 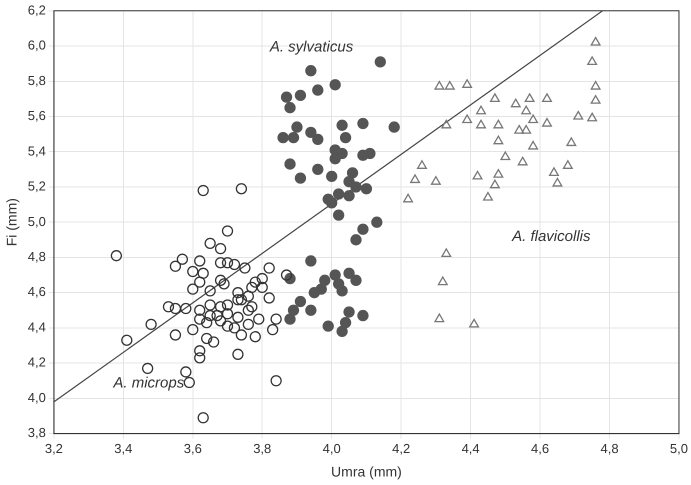 What do you see at coordinates (37, 80) in the screenshot?
I see `y-tick-label: 5,8` at bounding box center [37, 80].